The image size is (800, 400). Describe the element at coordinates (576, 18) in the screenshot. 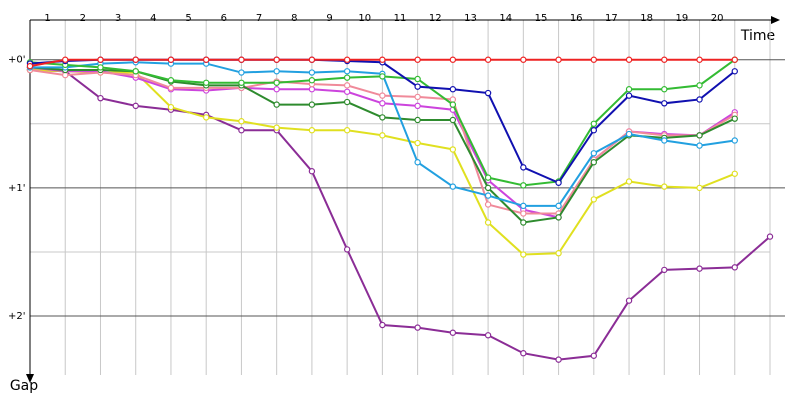

I see `x-tick-label: 16` at that location.